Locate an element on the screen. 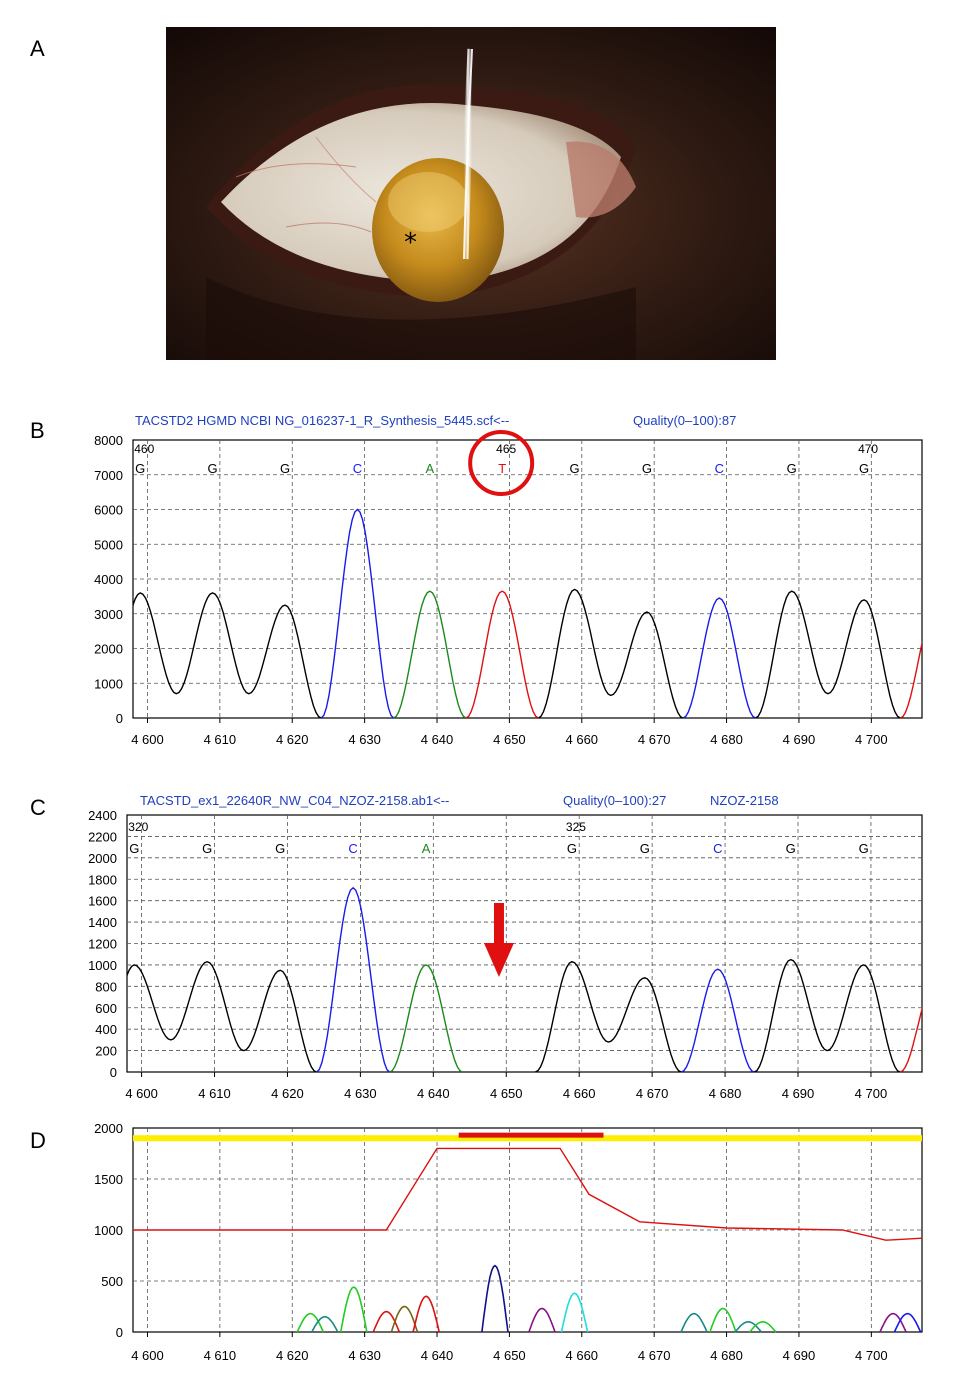 The width and height of the screenshot is (955, 1394). panel-d-x-tick-label: 4 660 is located at coordinates (582, 1355).